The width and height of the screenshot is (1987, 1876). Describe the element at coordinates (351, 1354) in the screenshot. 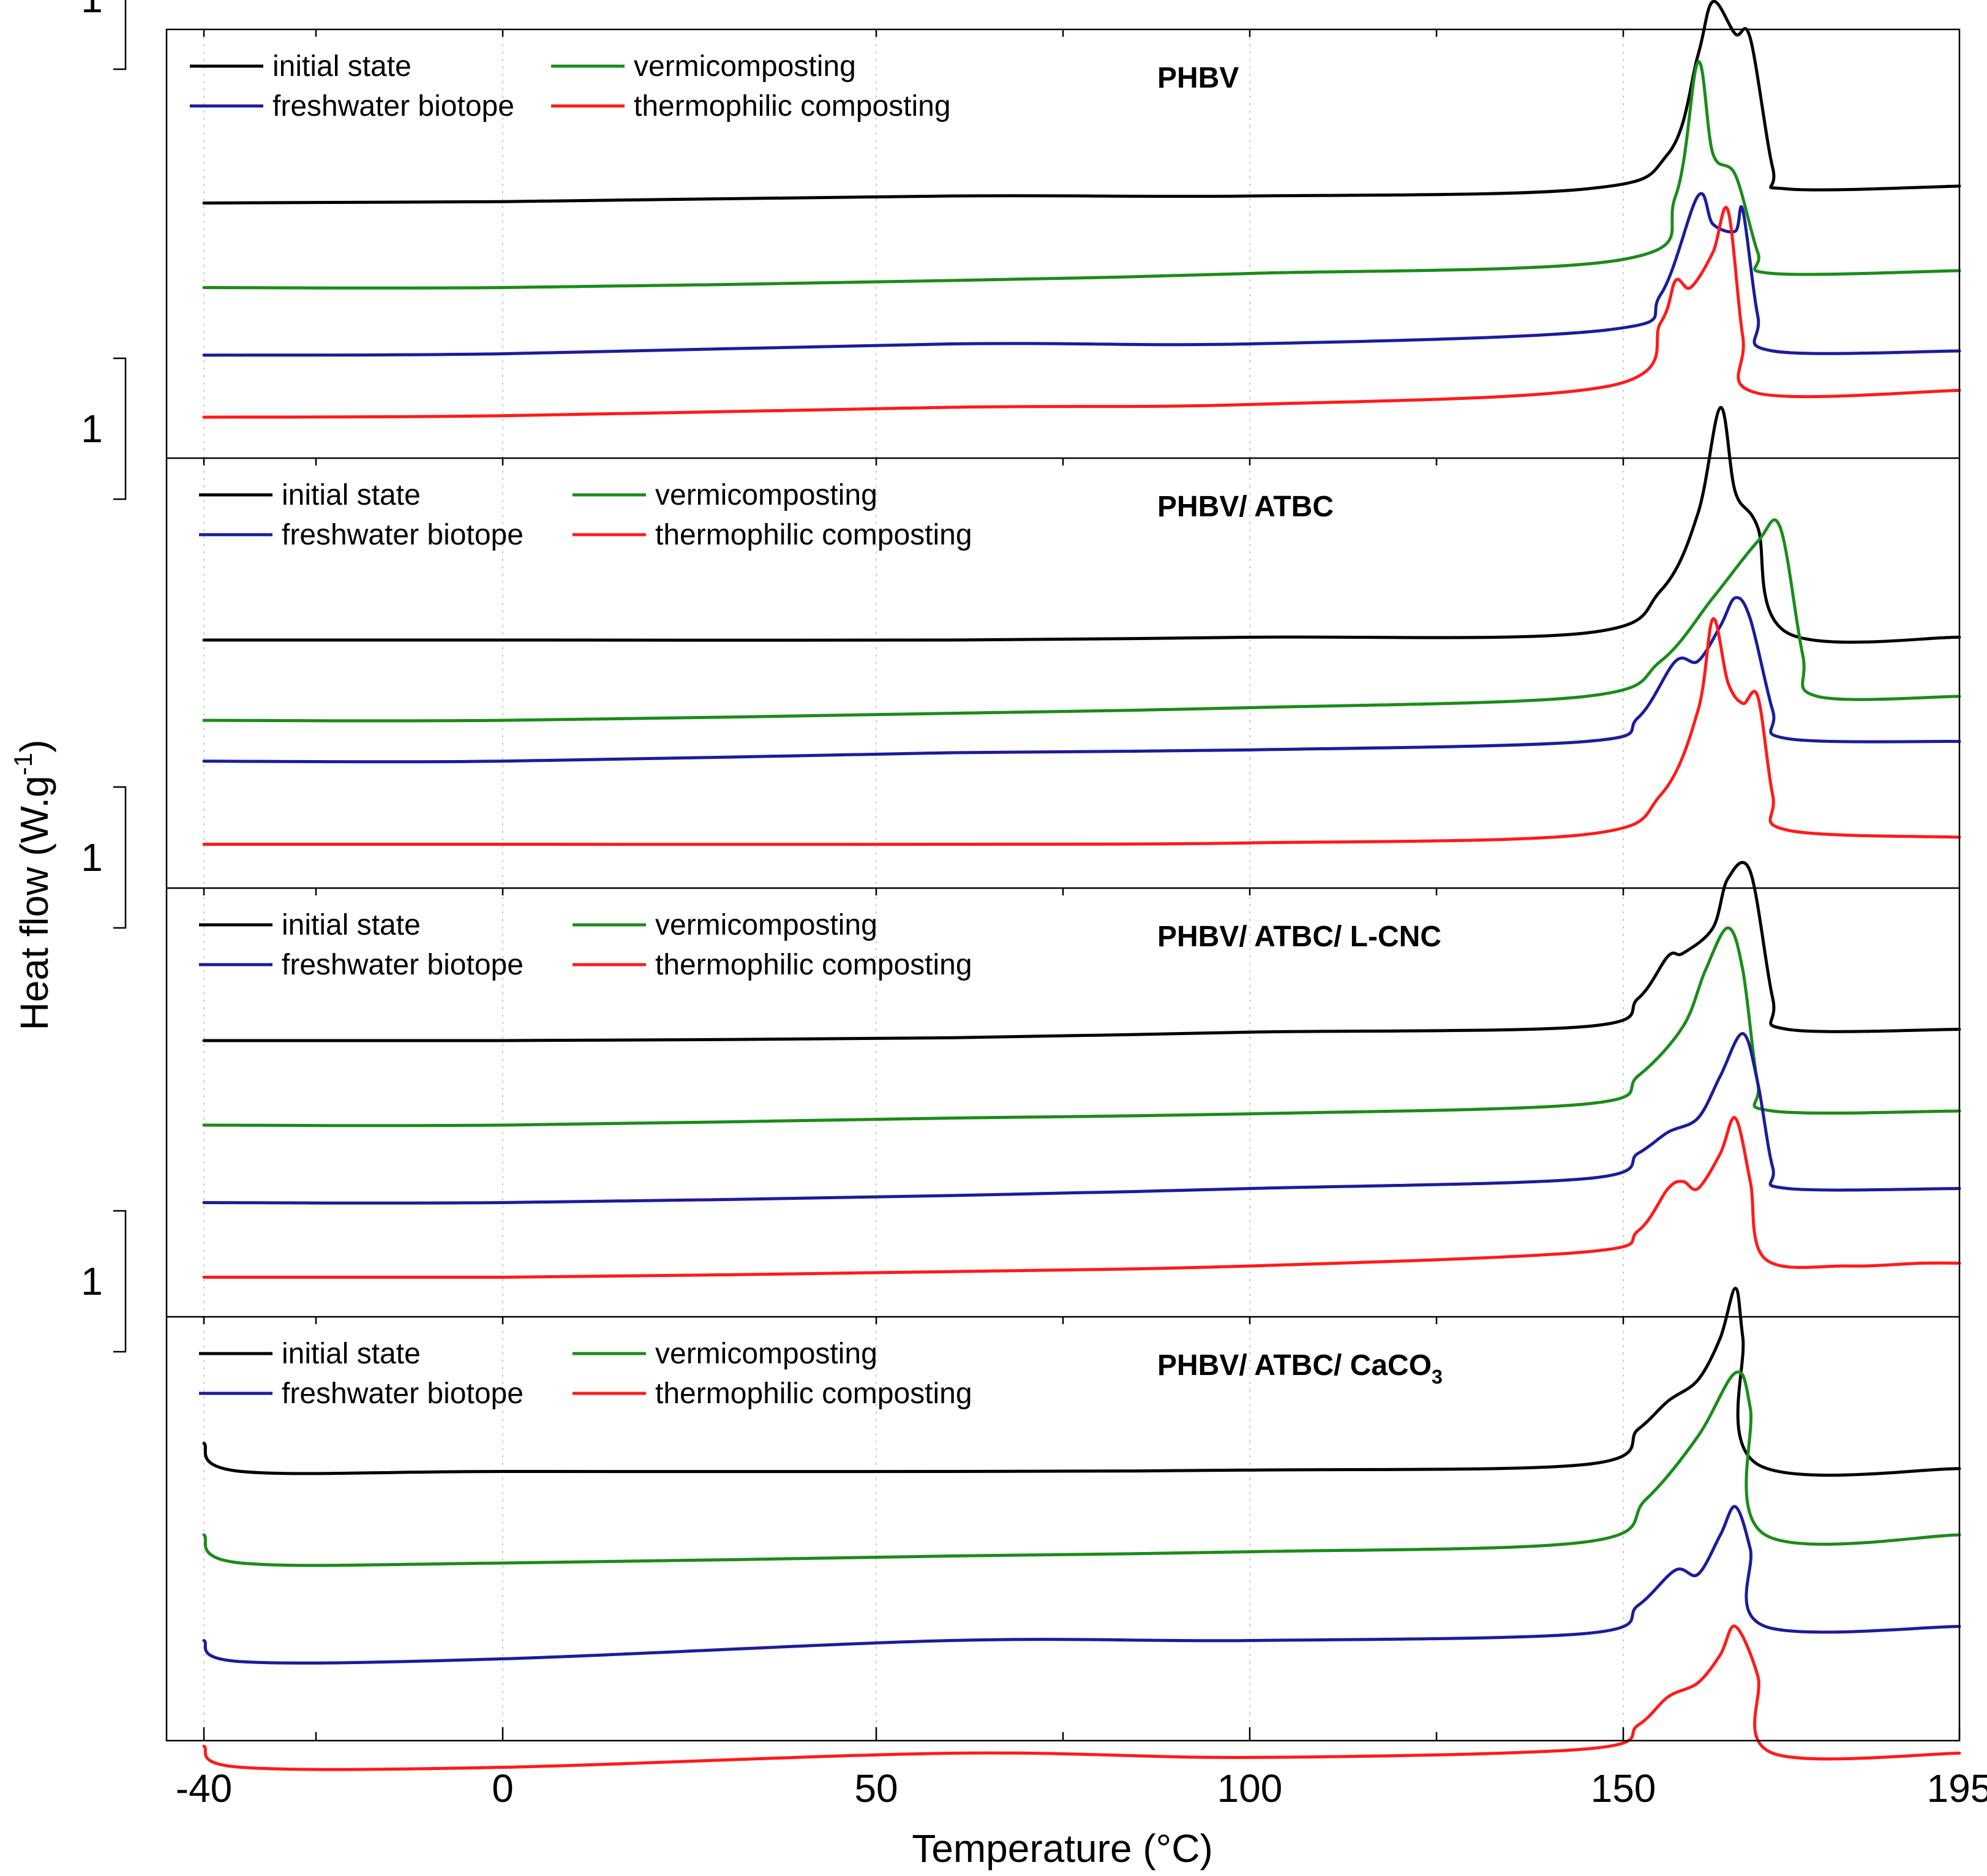

I see `legend-label-initial-state-panel-4: initial state` at that location.